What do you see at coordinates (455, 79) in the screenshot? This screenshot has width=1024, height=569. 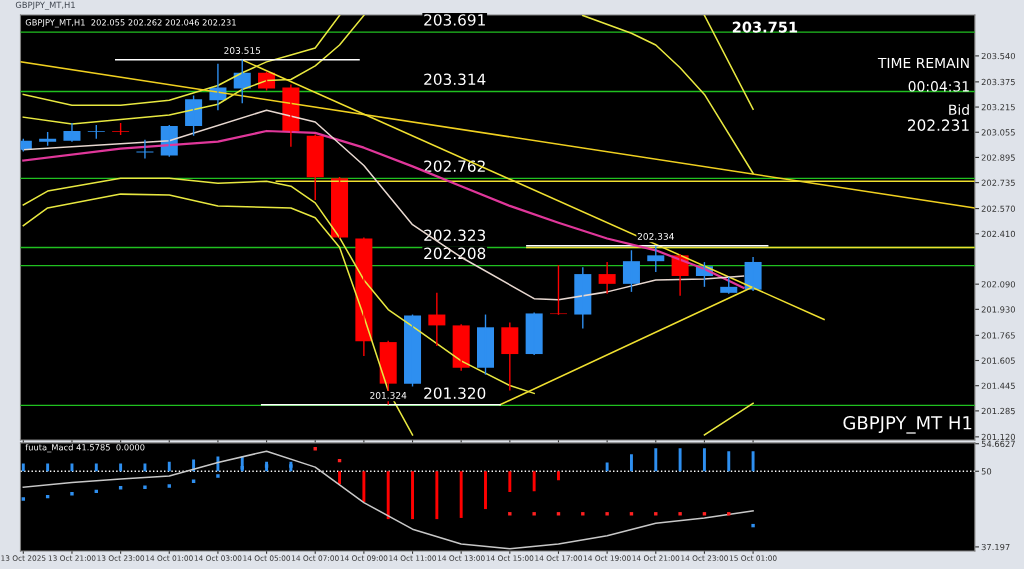 I see `ref-line-label: 203.314` at bounding box center [455, 79].